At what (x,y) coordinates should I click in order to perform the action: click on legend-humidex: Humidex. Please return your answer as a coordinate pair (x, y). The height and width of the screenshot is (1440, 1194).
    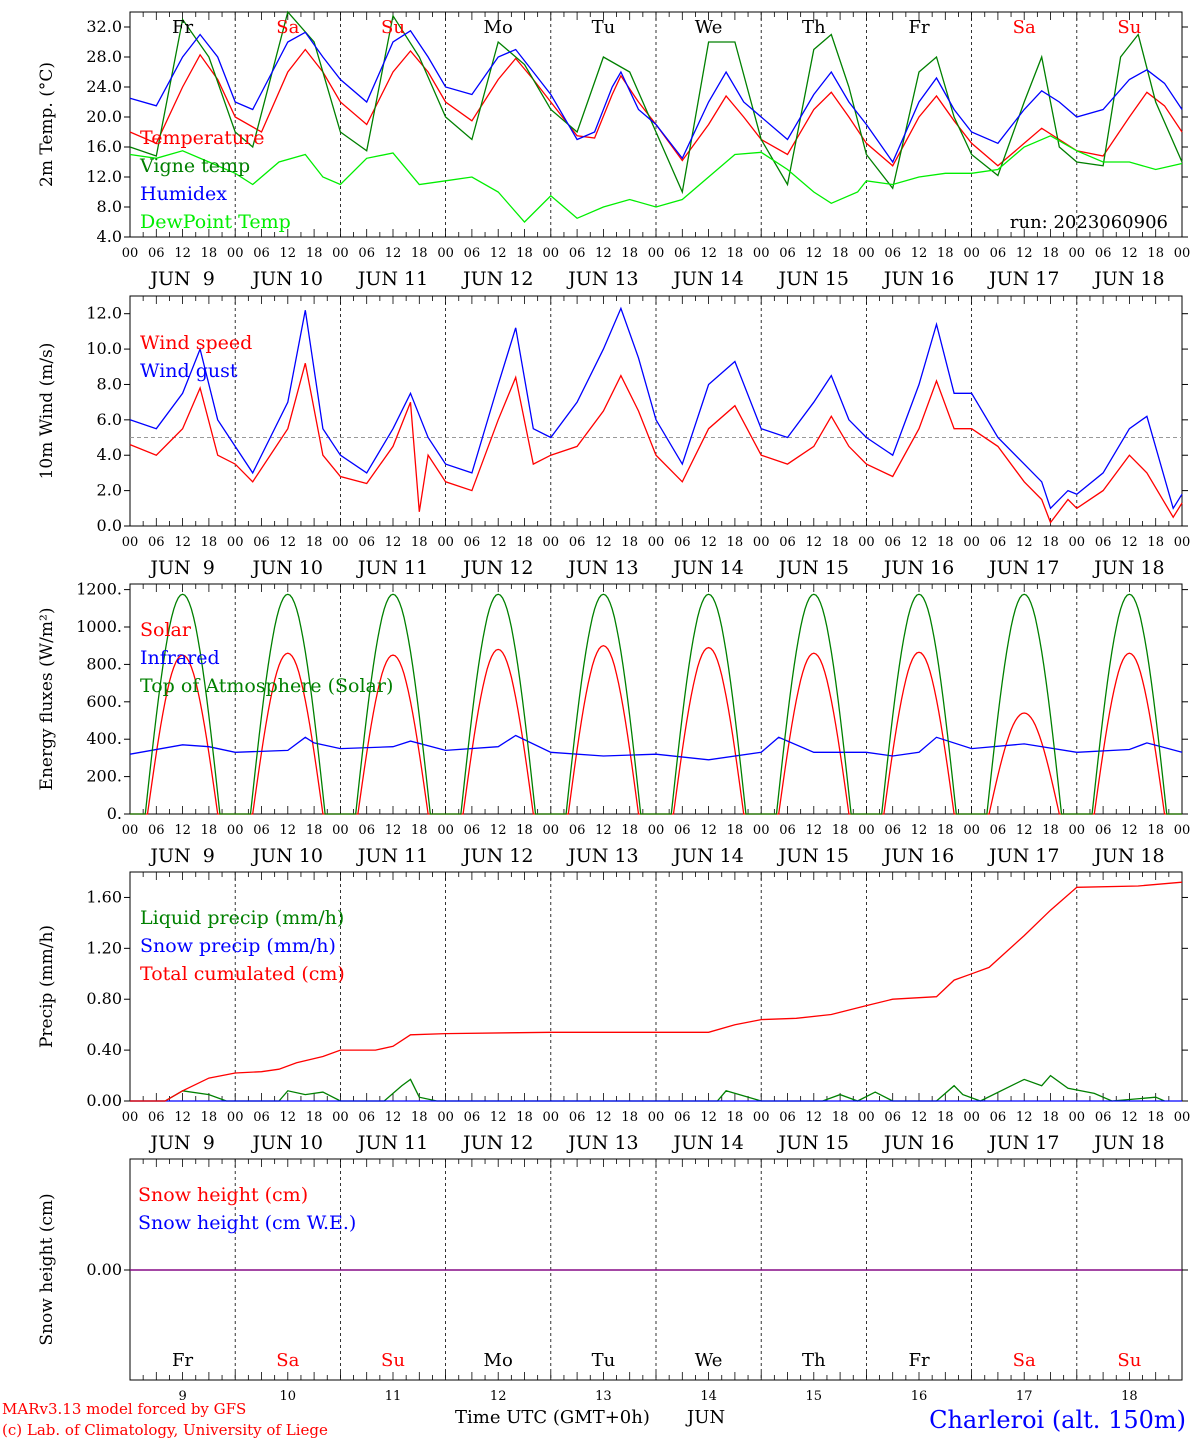
    Looking at the image, I should click on (183, 194).